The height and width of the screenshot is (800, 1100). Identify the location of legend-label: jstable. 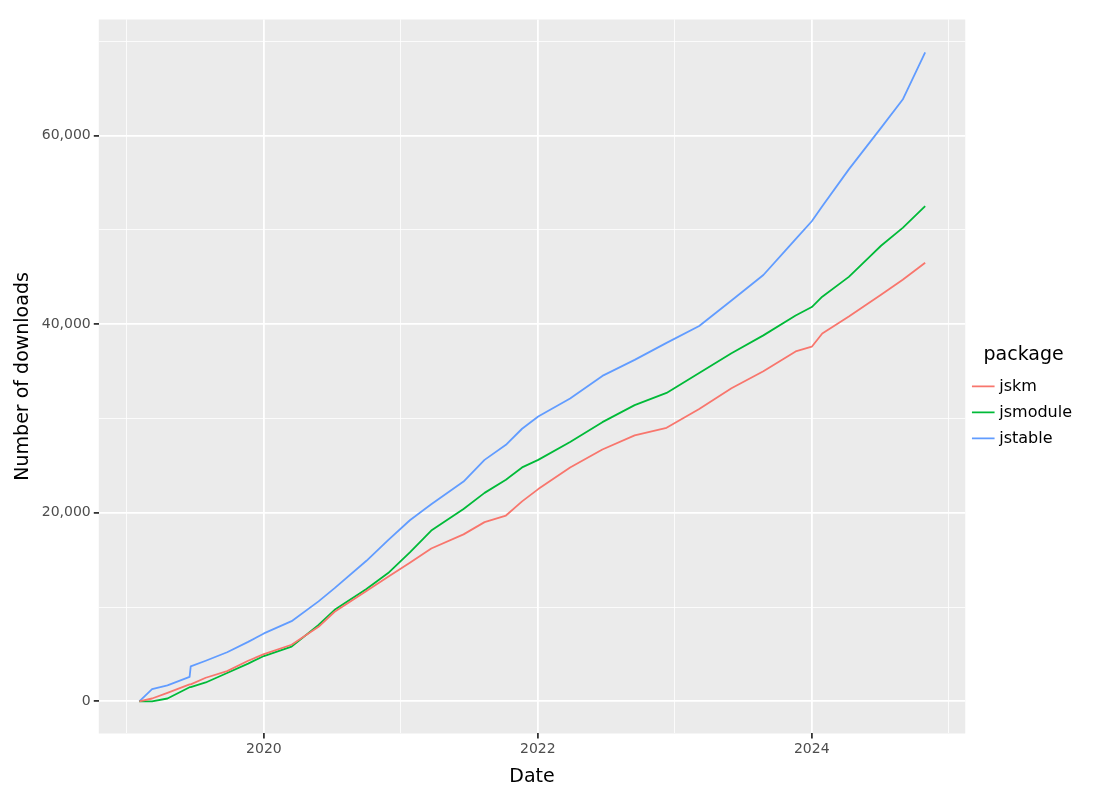
(1025, 437).